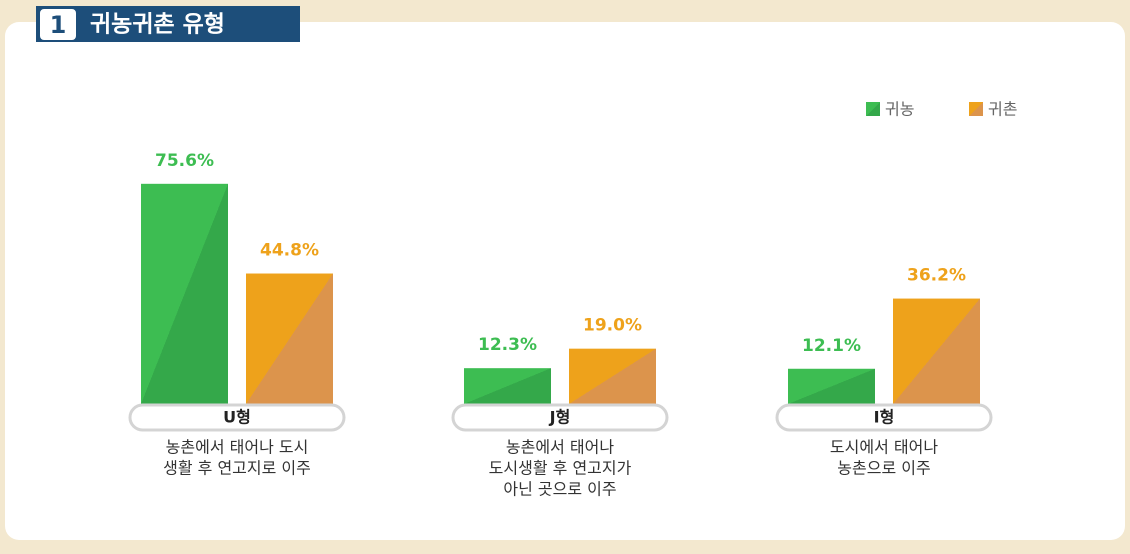  I want to click on x-tick-label: I형, so click(884, 417).